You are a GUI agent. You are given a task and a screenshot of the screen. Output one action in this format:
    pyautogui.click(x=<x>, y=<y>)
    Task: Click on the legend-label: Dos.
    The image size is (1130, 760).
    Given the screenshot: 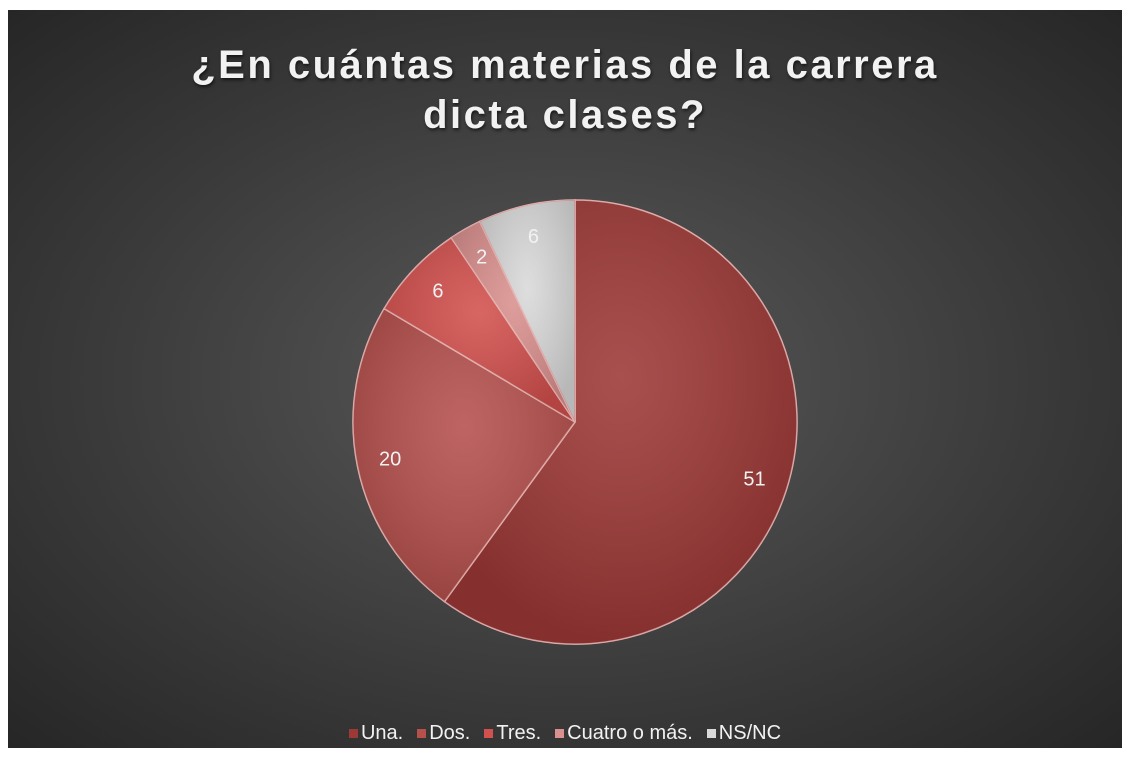 What is the action you would take?
    pyautogui.click(x=450, y=733)
    